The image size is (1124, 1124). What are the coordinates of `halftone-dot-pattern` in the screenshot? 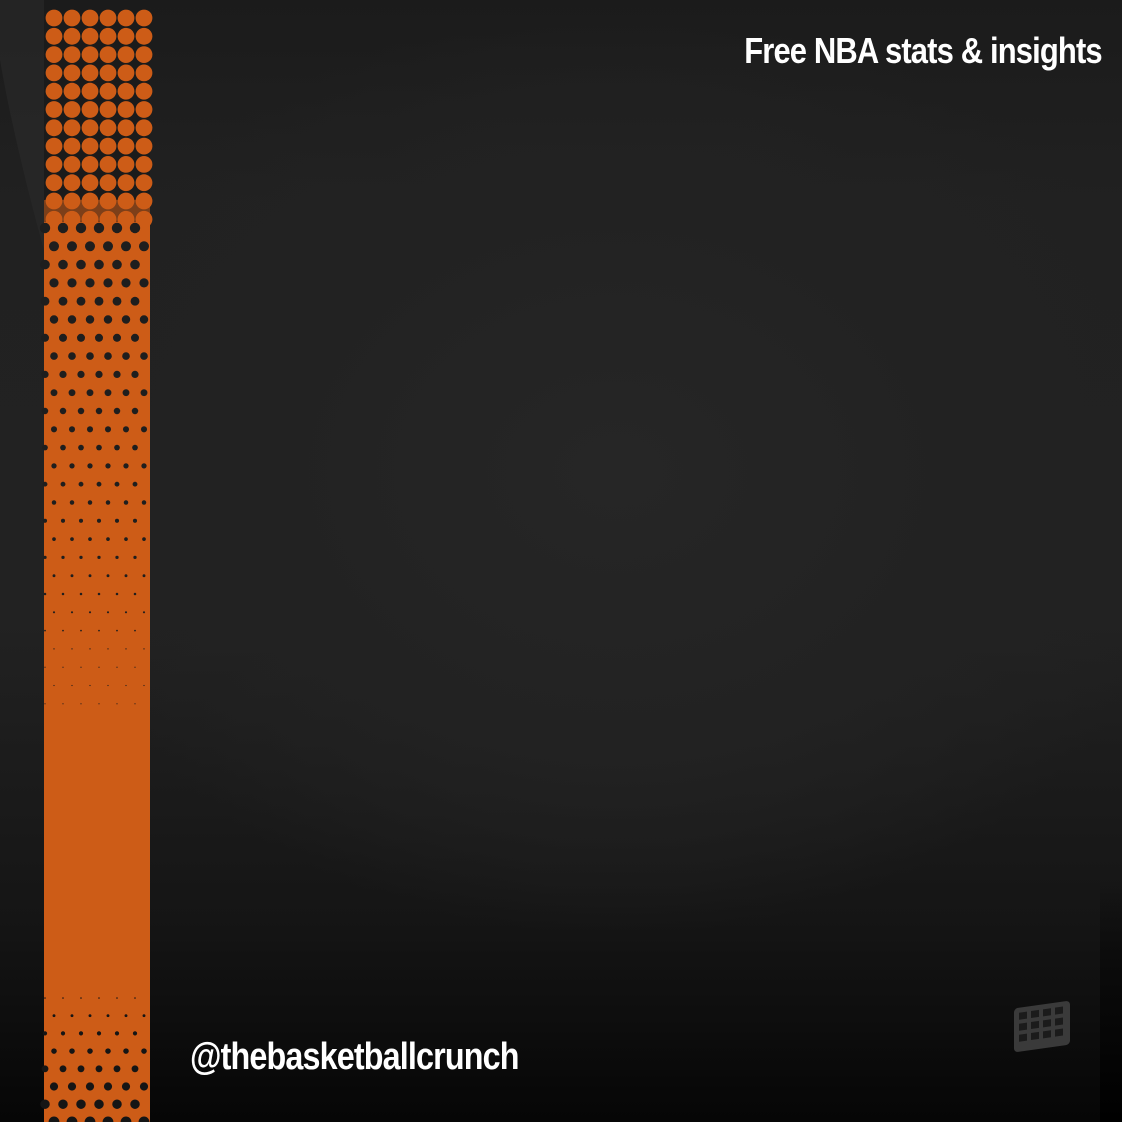 It's located at (96, 561).